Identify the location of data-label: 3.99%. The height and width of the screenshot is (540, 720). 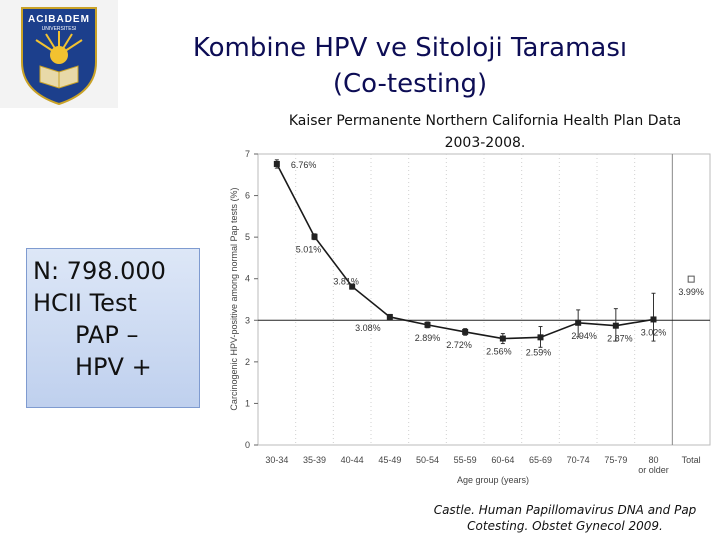
(691, 292).